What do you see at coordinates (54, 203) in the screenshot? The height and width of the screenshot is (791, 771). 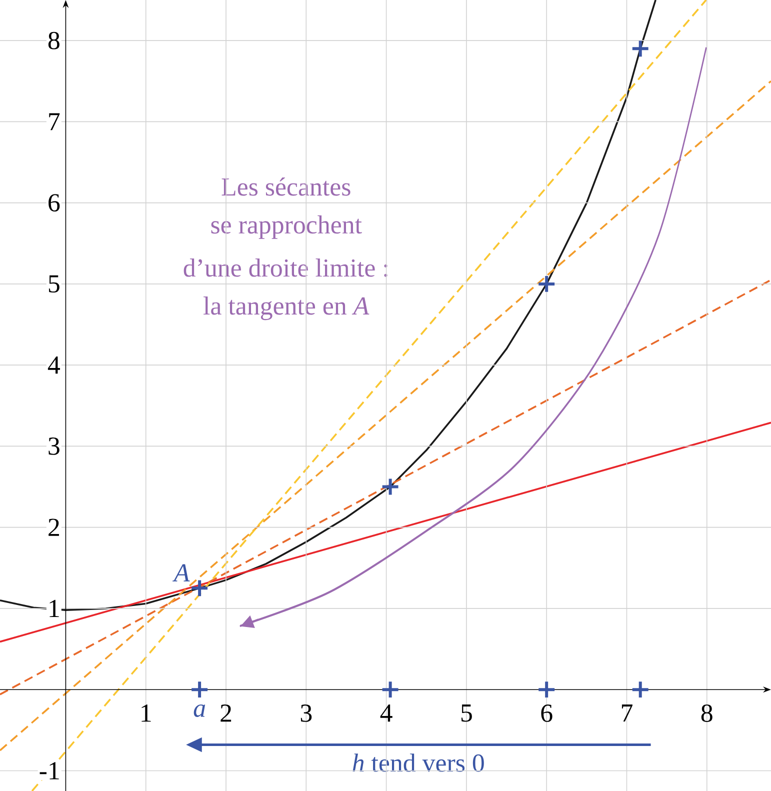 I see `y-tick-label: 6` at bounding box center [54, 203].